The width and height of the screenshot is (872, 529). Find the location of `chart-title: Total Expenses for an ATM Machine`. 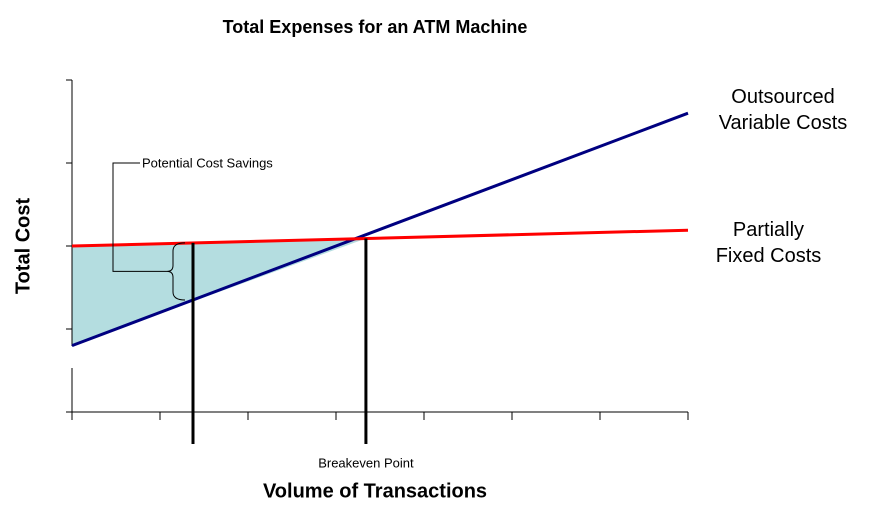

chart-title: Total Expenses for an ATM Machine is located at coordinates (375, 27).